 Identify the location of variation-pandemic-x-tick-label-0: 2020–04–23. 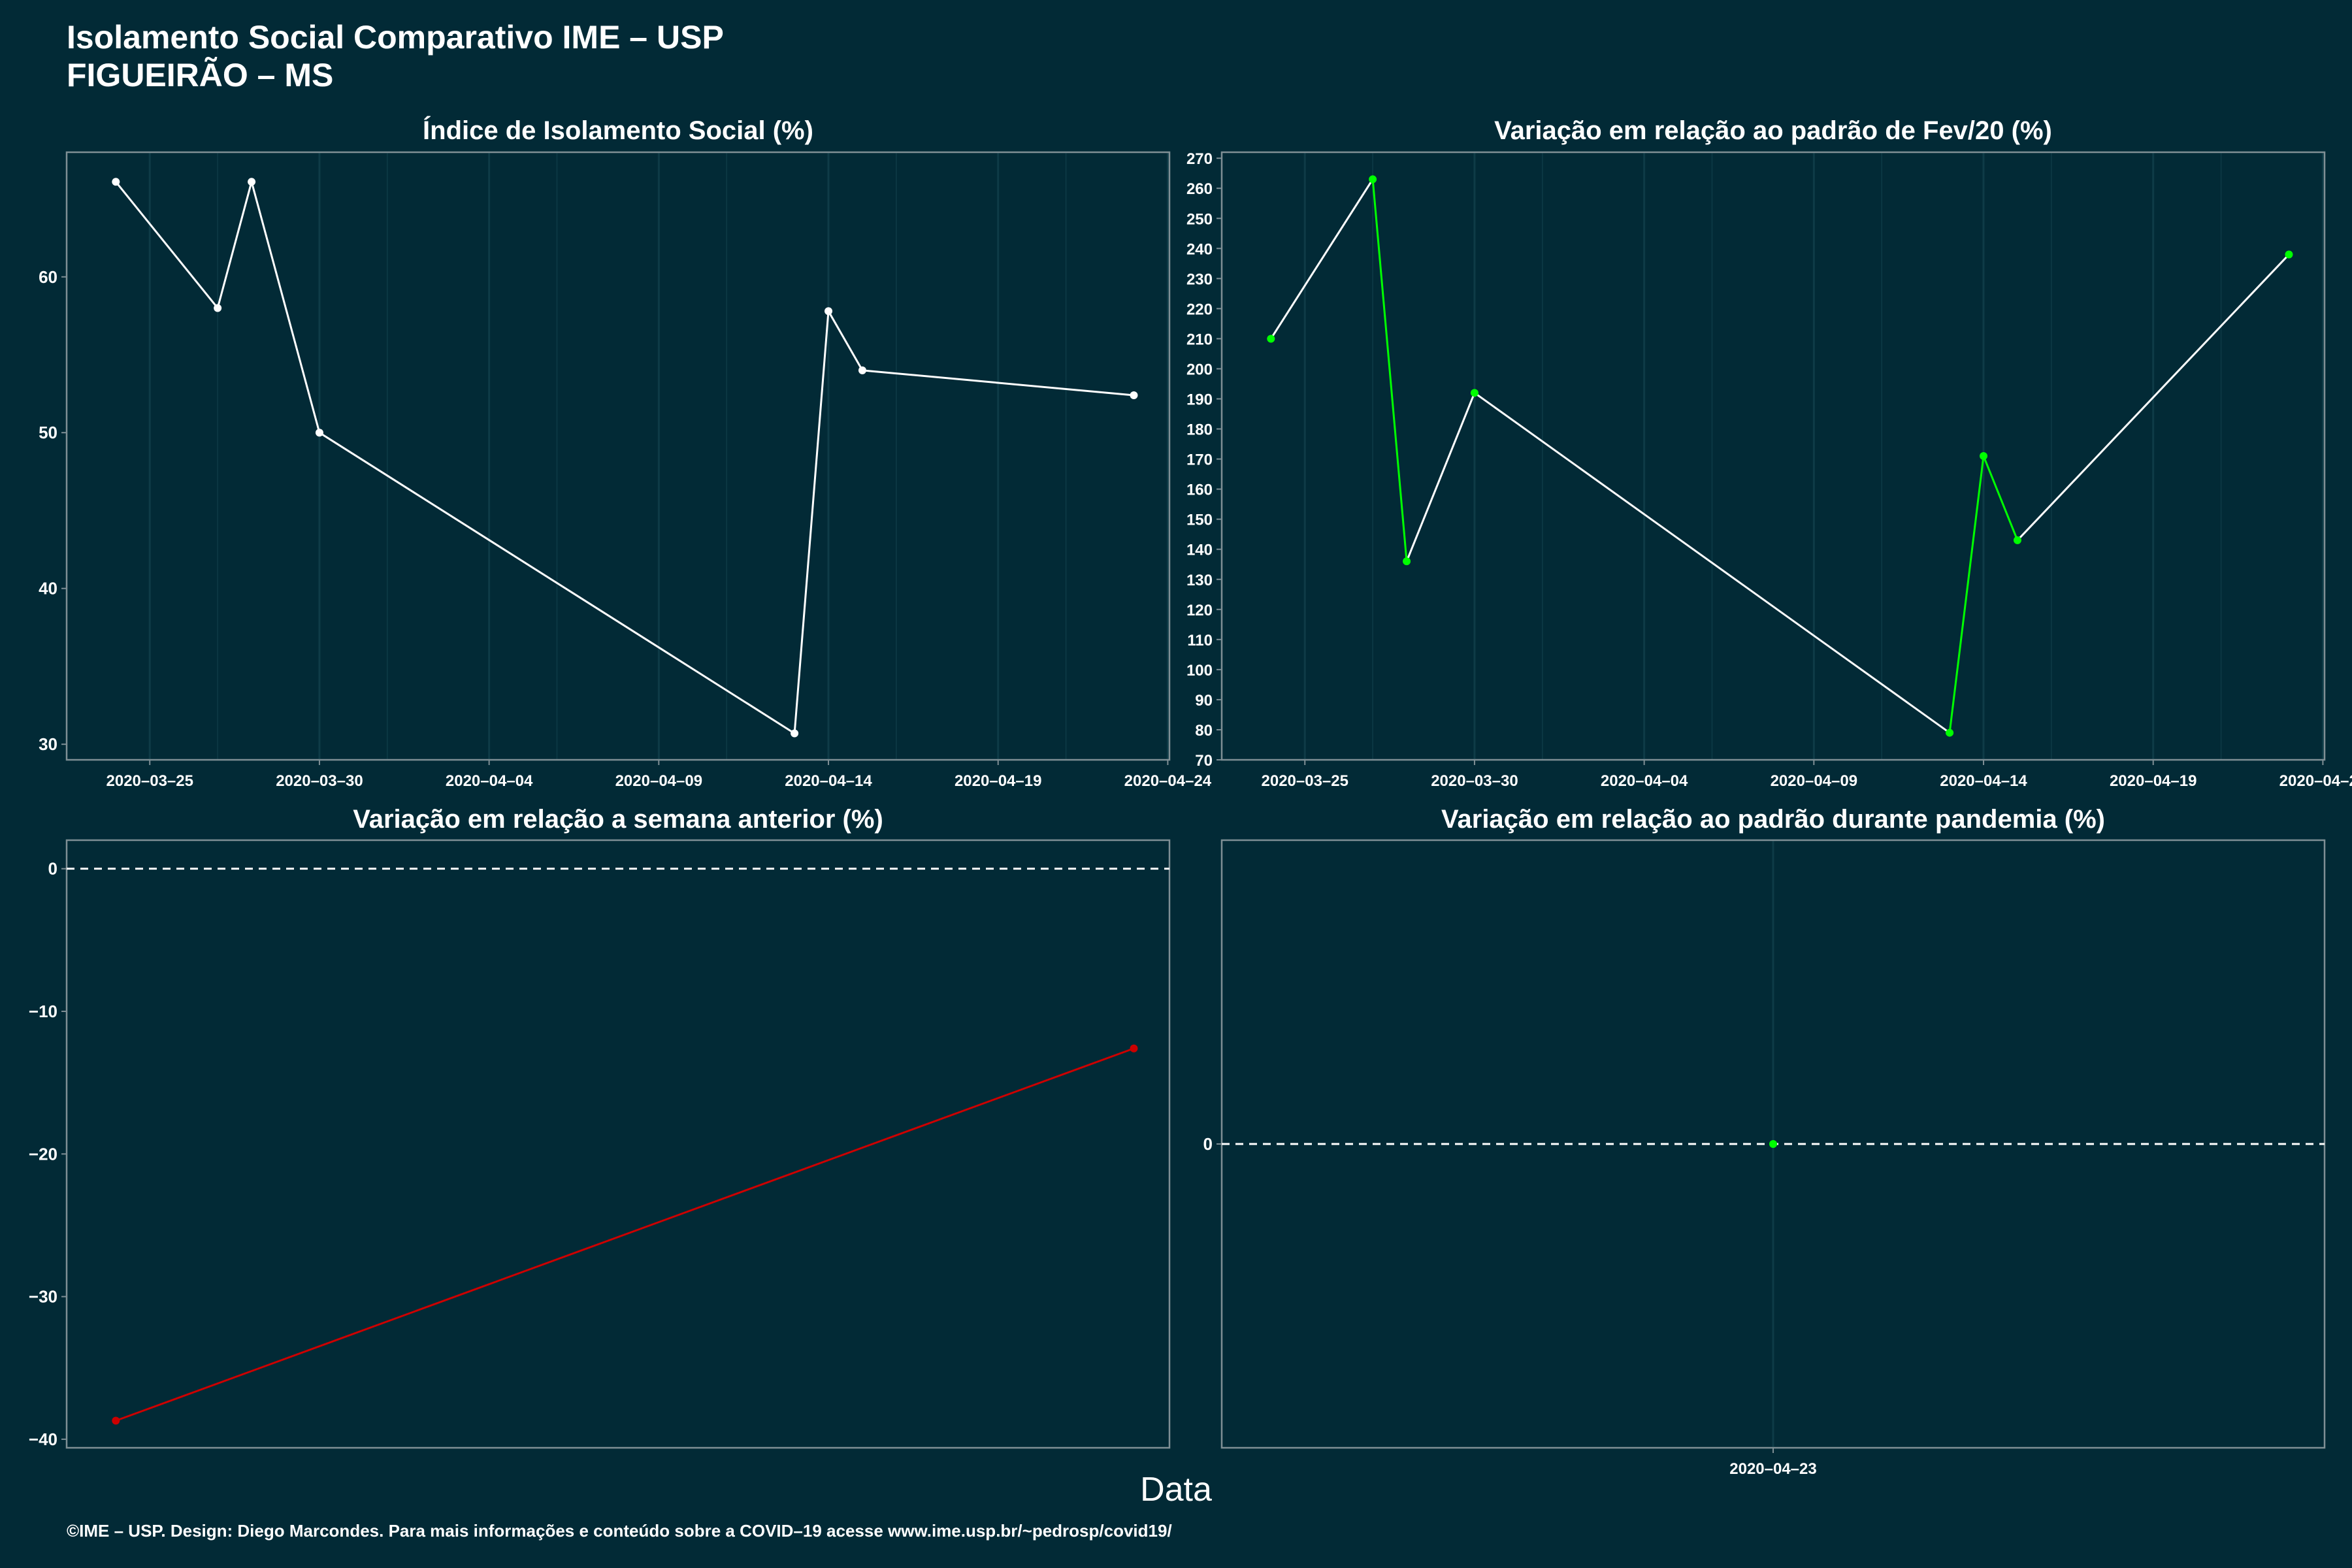
(1772, 1469).